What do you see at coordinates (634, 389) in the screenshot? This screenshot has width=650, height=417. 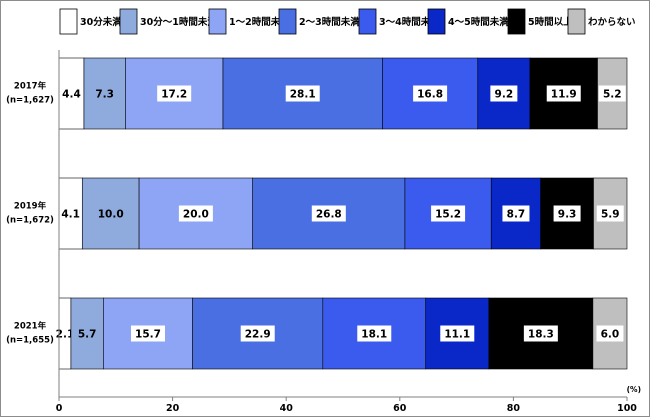 I see `unit-label: (%)` at bounding box center [634, 389].